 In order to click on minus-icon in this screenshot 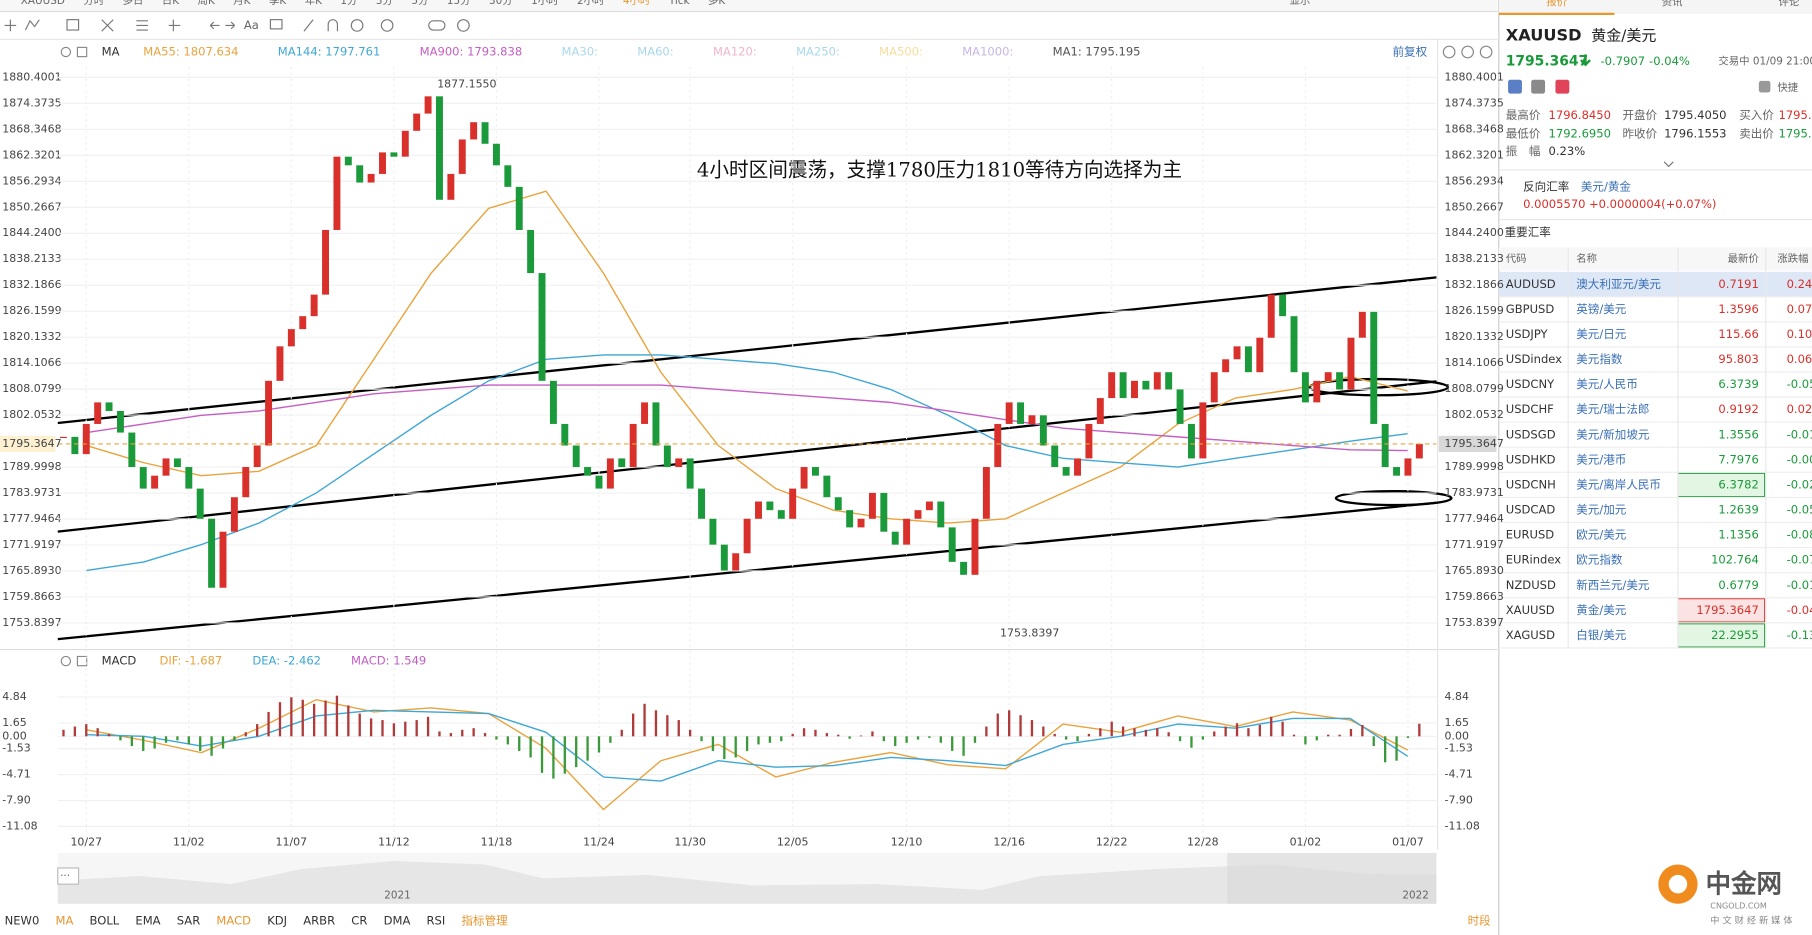, I will do `click(1467, 52)`.